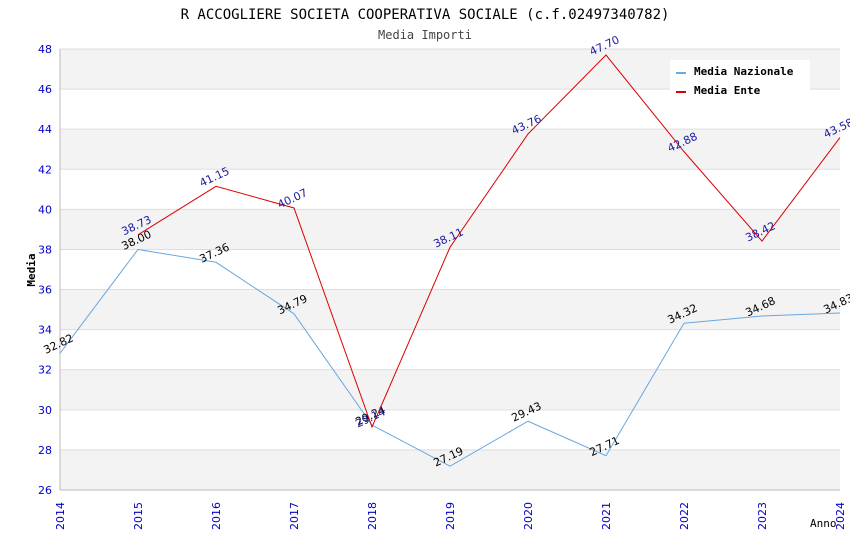 This screenshot has width=850, height=550. I want to click on legend: Media Nazionale Media Ente, so click(740, 81).